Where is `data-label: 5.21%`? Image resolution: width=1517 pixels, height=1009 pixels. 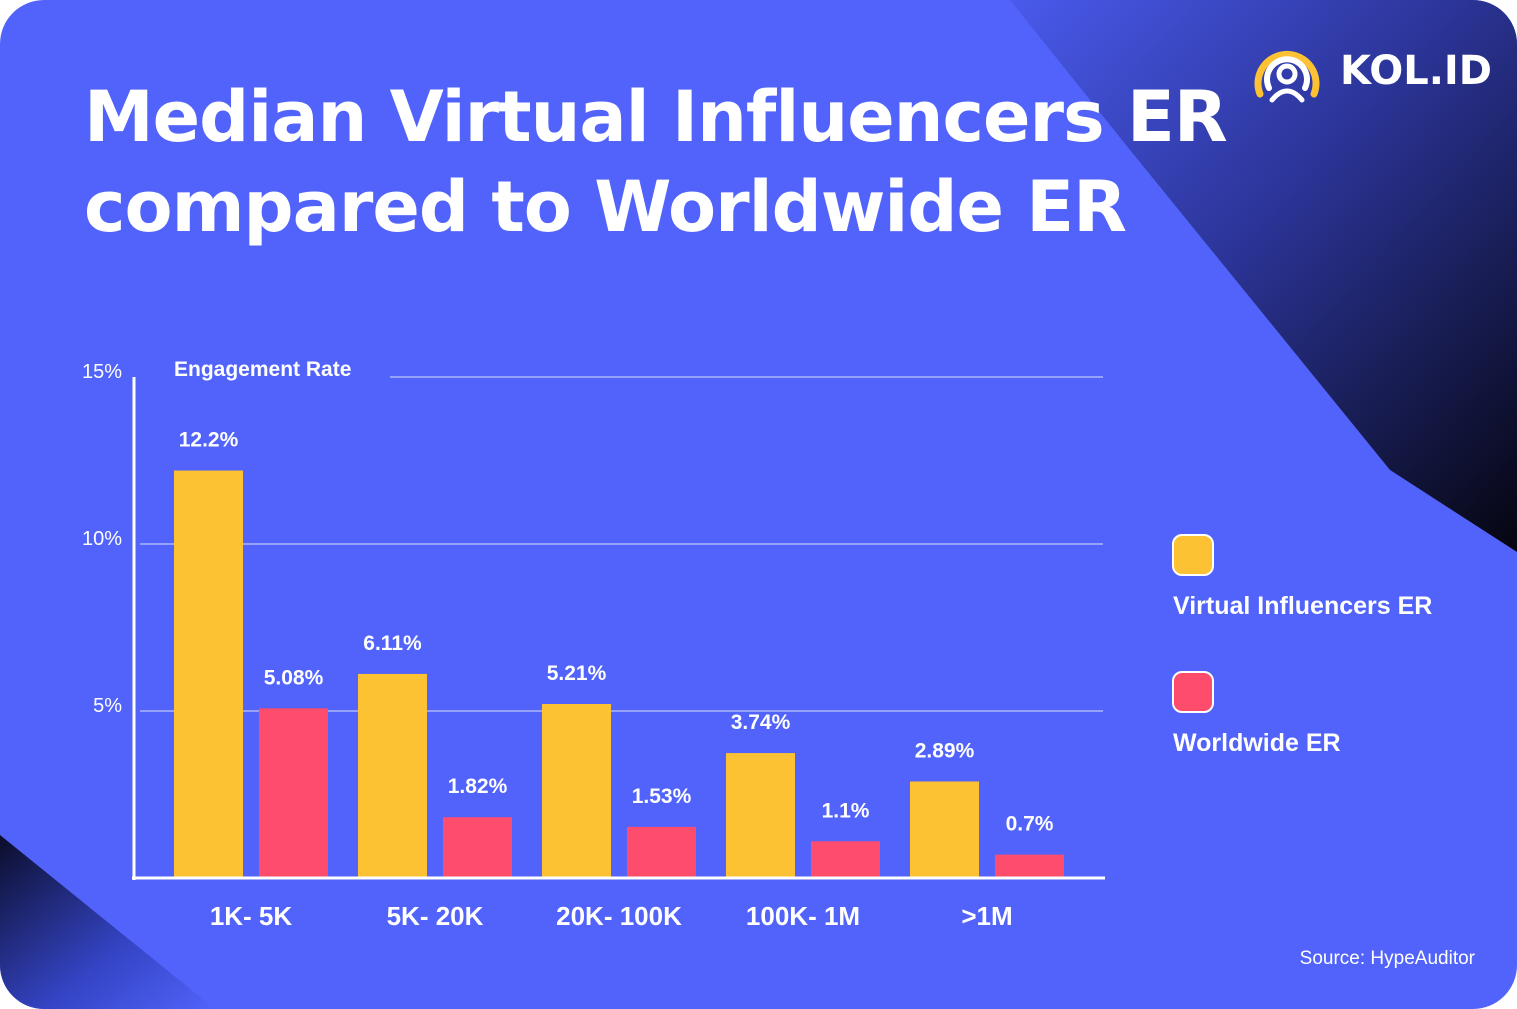
data-label: 5.21% is located at coordinates (577, 673).